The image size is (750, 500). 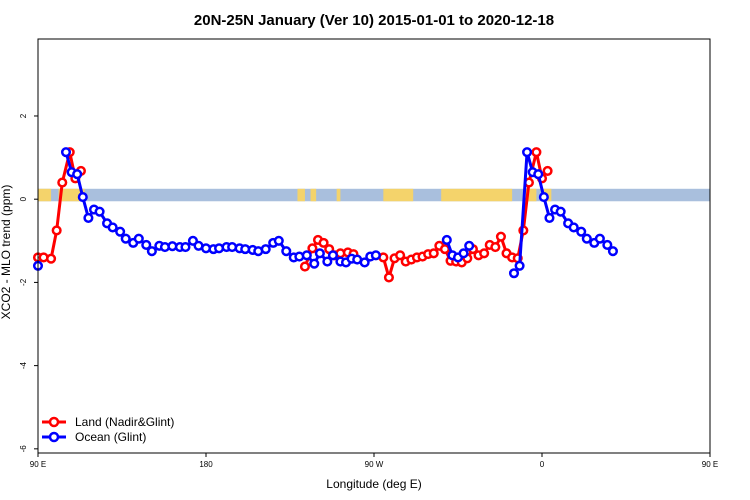 I want to click on legend-label-ocean: Ocean (Glint), so click(x=110, y=437).